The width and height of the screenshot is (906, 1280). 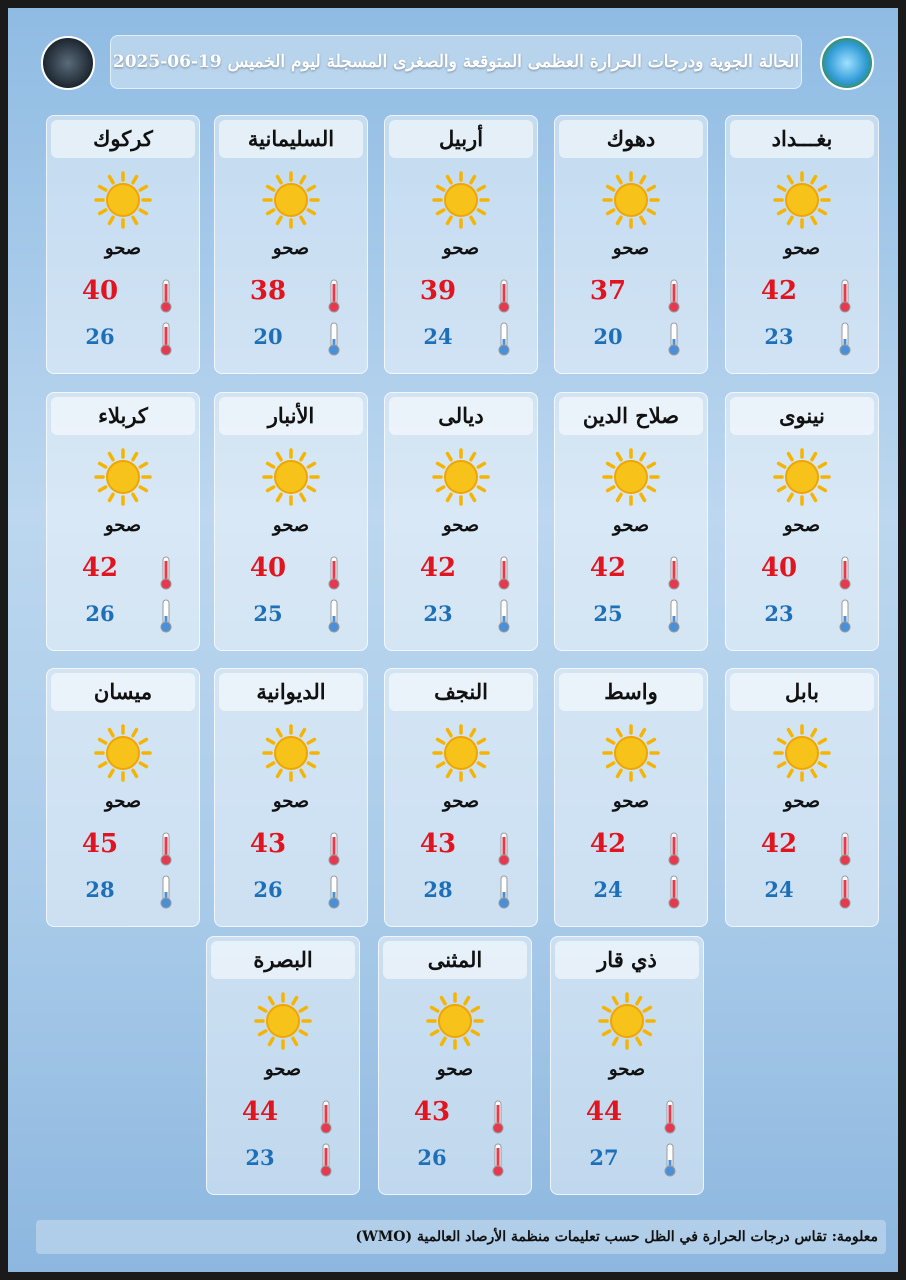 I want to click on city-name: بغـــداد, so click(x=802, y=139).